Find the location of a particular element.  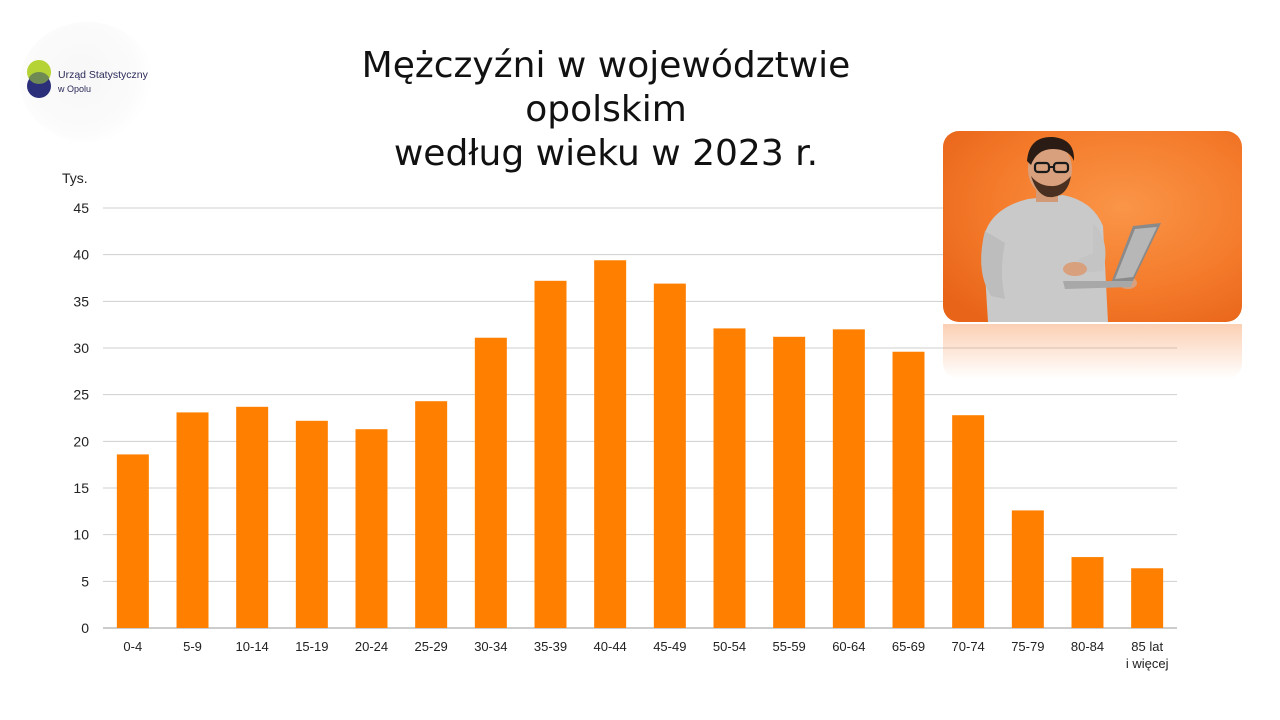

x-tick-label-line: 45-49 is located at coordinates (669, 646).